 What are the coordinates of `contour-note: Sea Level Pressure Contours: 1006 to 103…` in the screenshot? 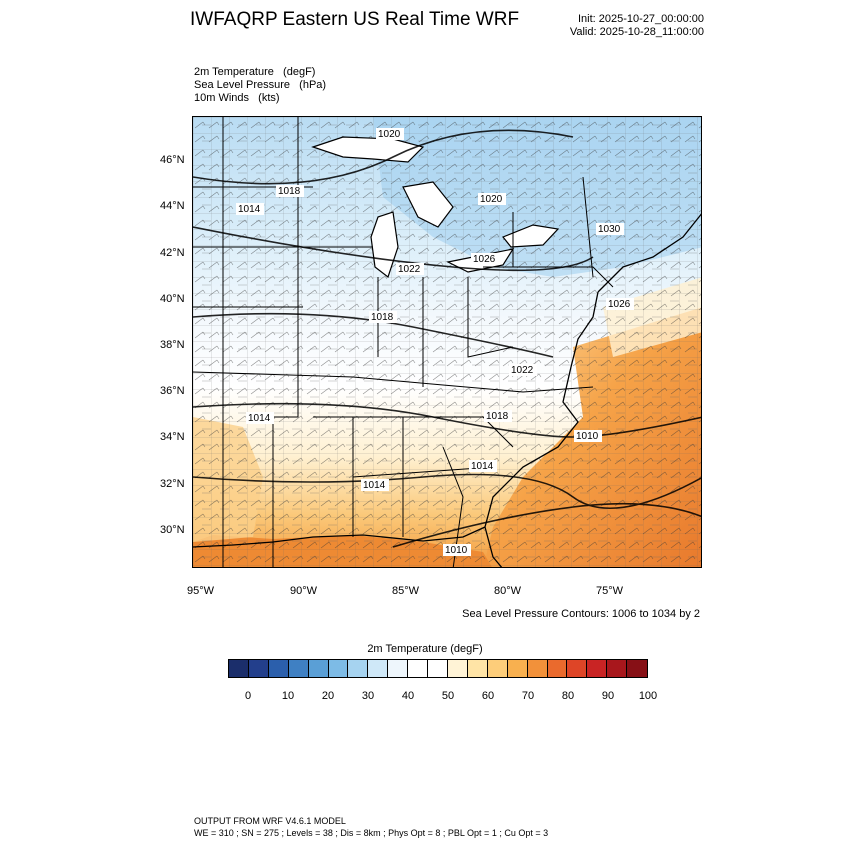 It's located at (581, 614).